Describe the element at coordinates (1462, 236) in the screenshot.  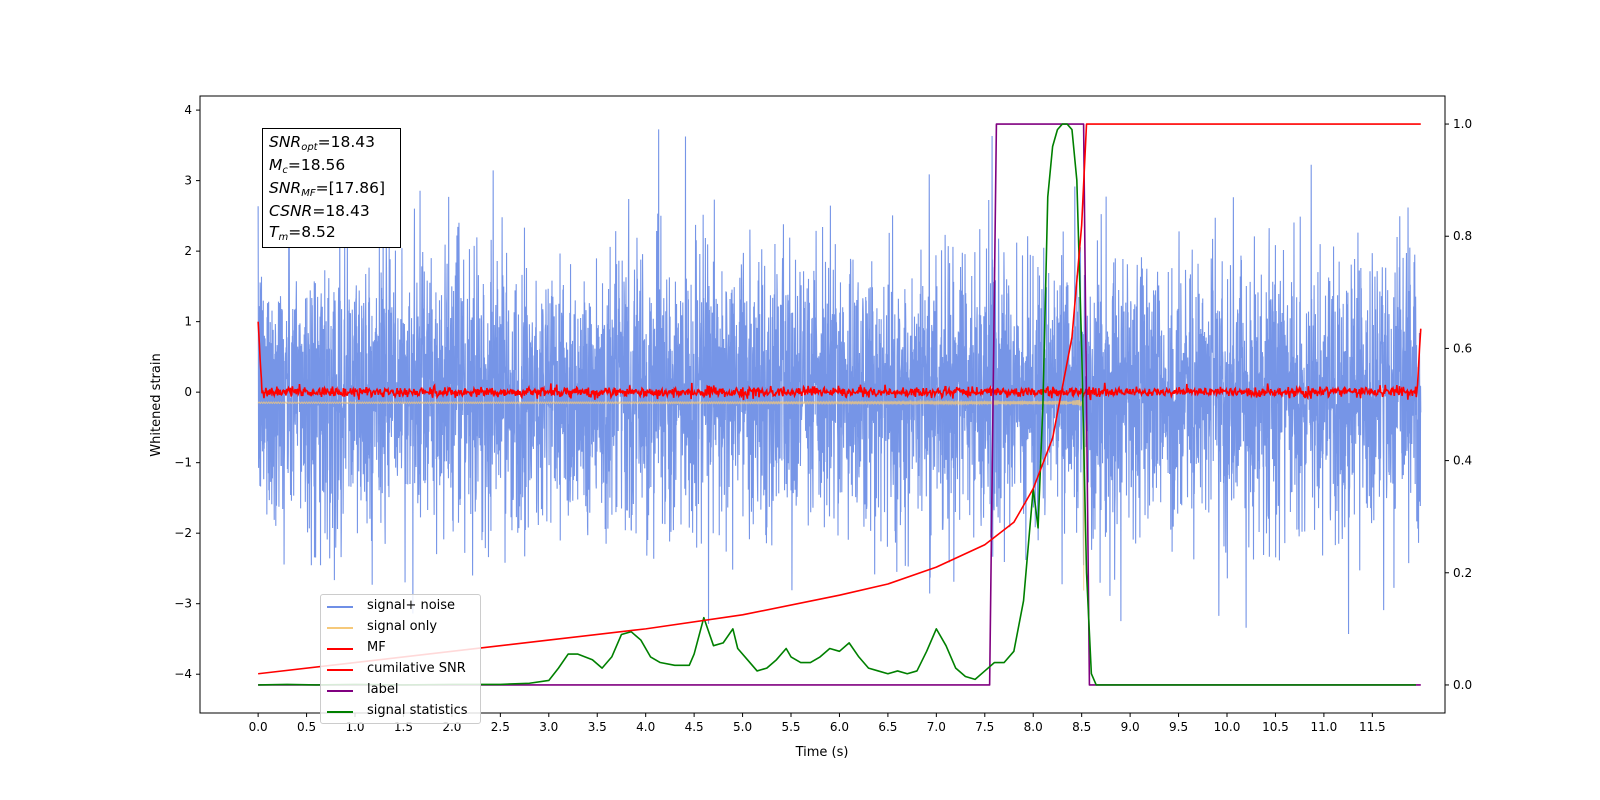
I see `y2-tick-label: 0.8` at that location.